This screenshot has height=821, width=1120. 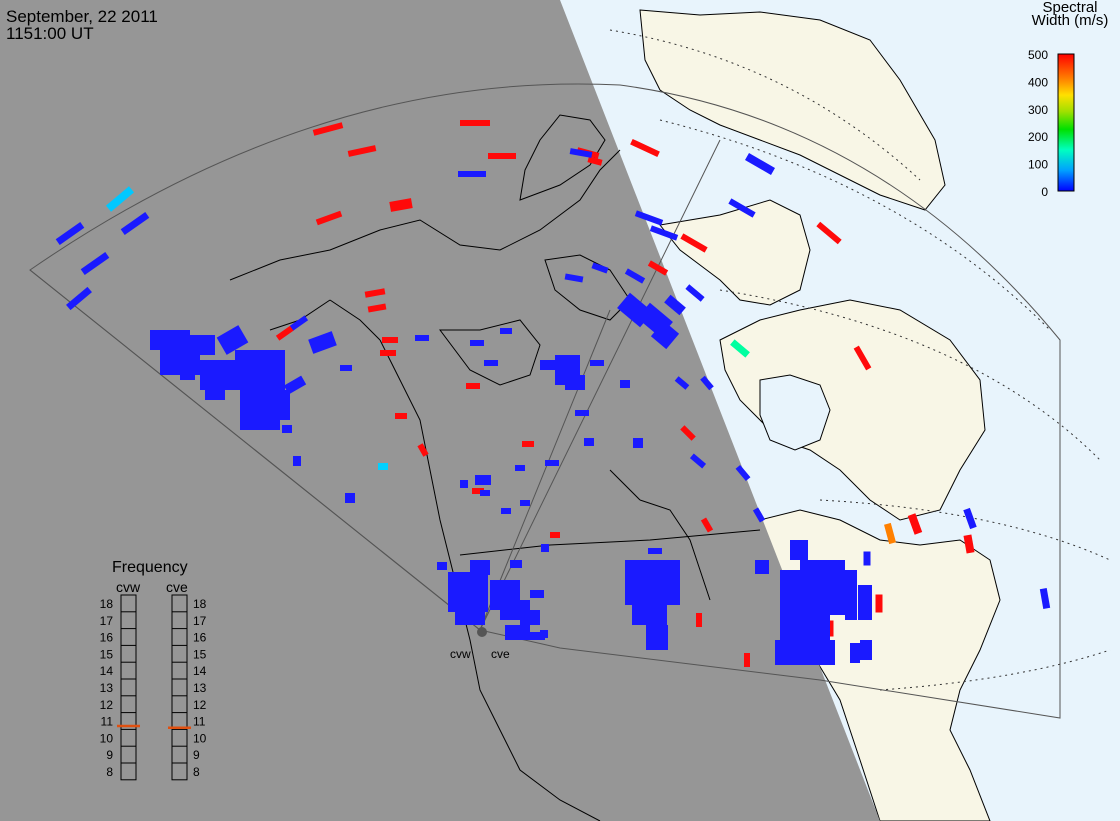 I want to click on frequency-scale-label-west: 12, so click(x=107, y=705).